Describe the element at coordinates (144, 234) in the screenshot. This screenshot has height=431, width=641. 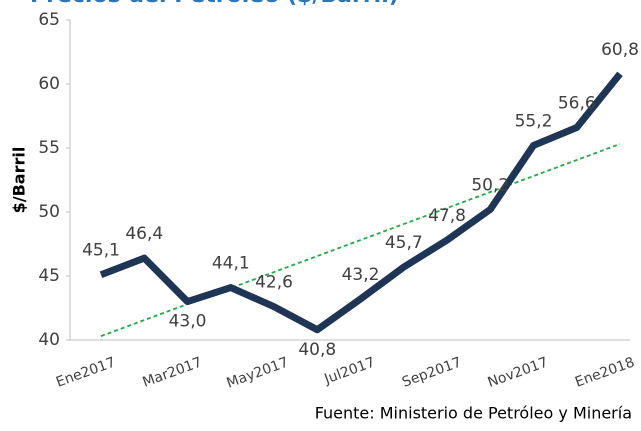
I see `data-label: 46,4` at that location.